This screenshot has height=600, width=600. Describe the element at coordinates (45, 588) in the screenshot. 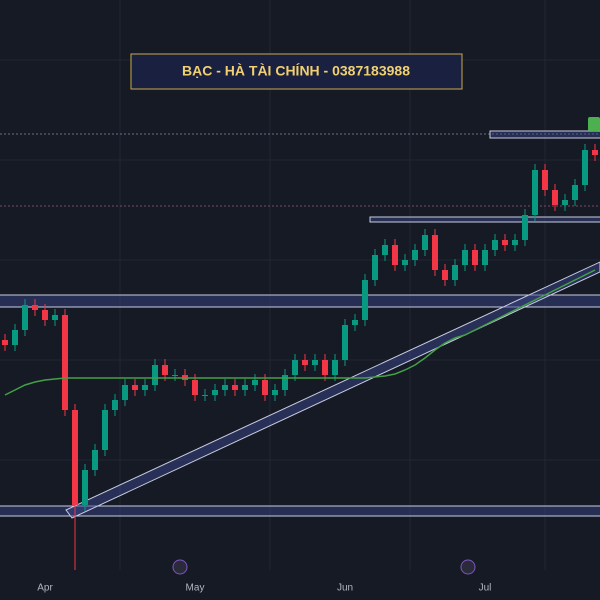

I see `x-tick-label: Apr` at that location.